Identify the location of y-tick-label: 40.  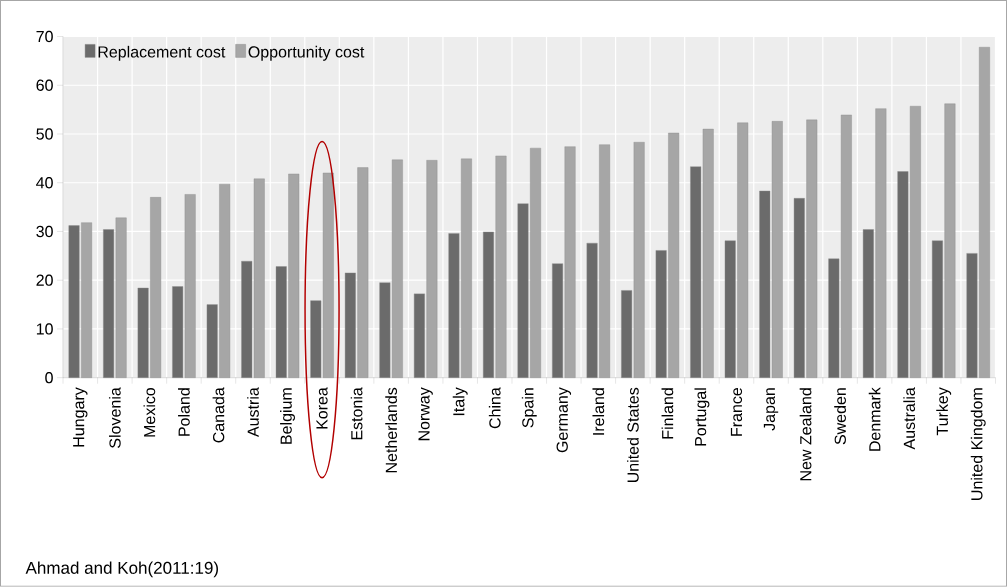
(44, 183).